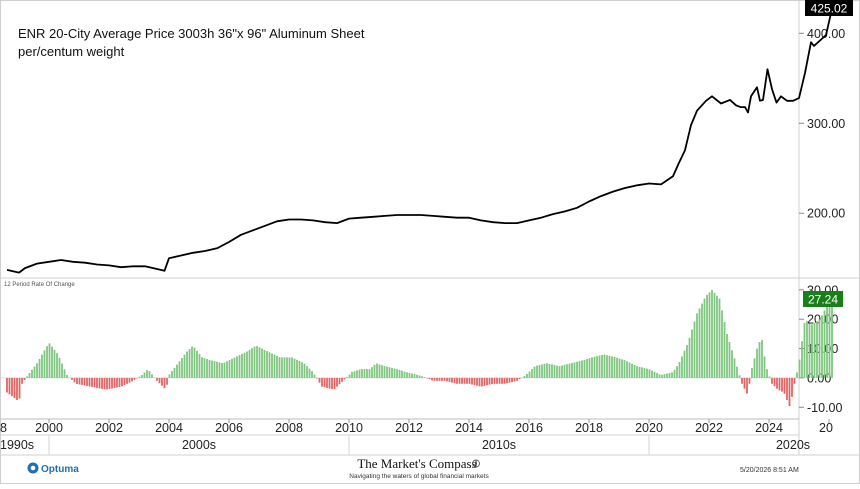 The width and height of the screenshot is (860, 489). I want to click on x-decade-label: 2000s, so click(199, 445).